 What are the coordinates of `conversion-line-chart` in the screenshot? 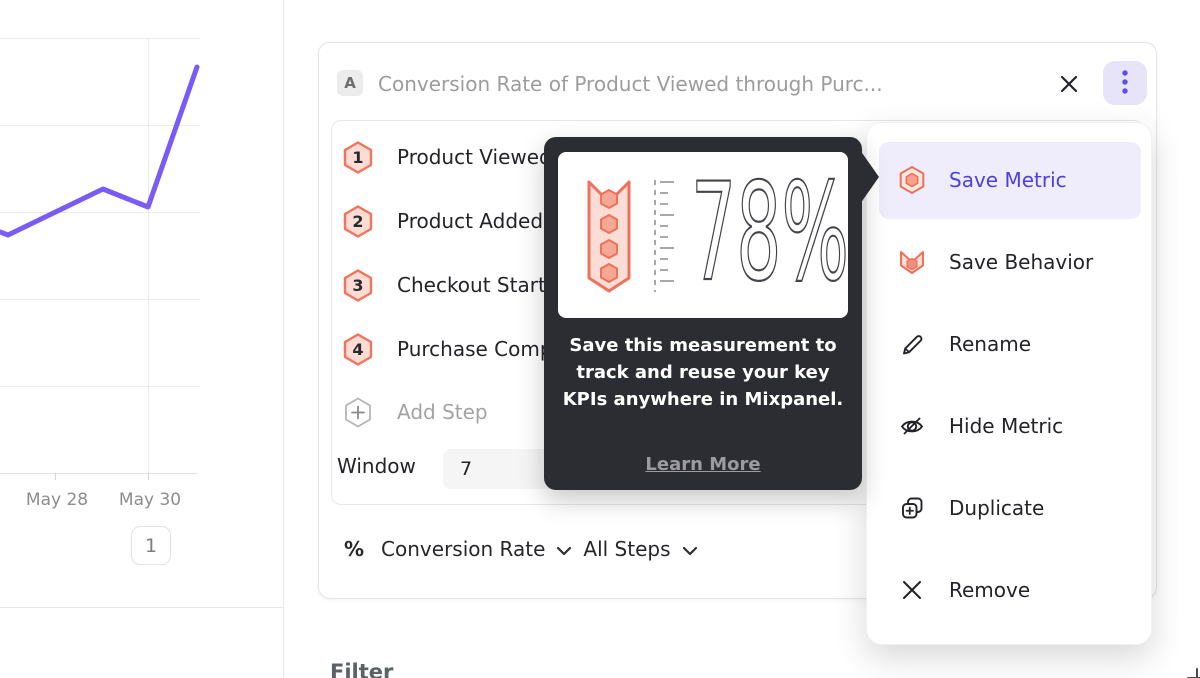 It's located at (100, 259).